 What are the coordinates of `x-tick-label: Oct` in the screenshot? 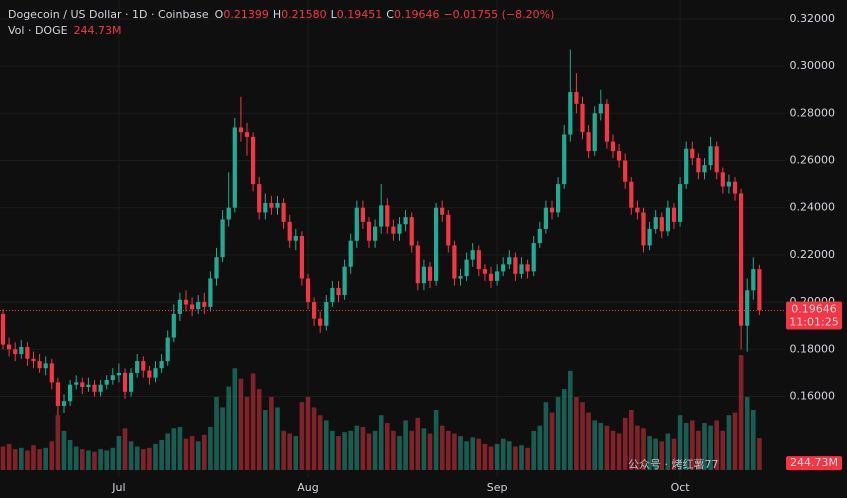 It's located at (681, 487).